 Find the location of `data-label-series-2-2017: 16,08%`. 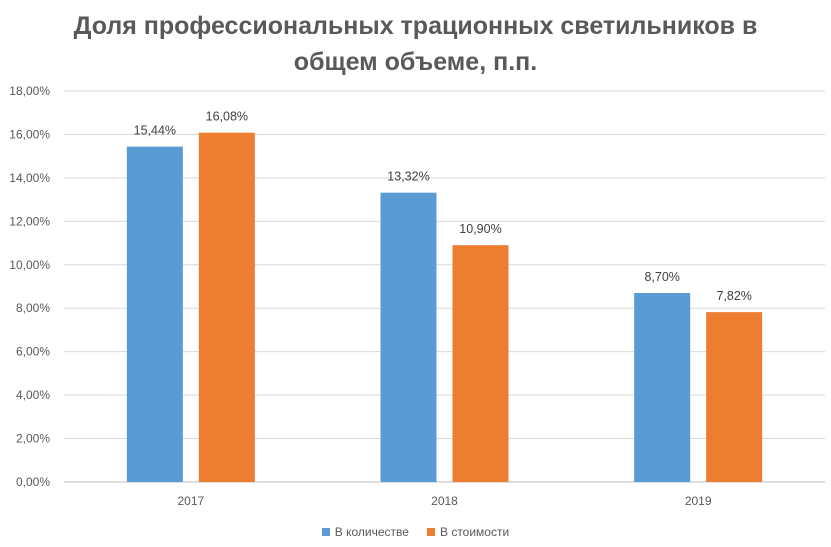

data-label-series-2-2017: 16,08% is located at coordinates (227, 117).